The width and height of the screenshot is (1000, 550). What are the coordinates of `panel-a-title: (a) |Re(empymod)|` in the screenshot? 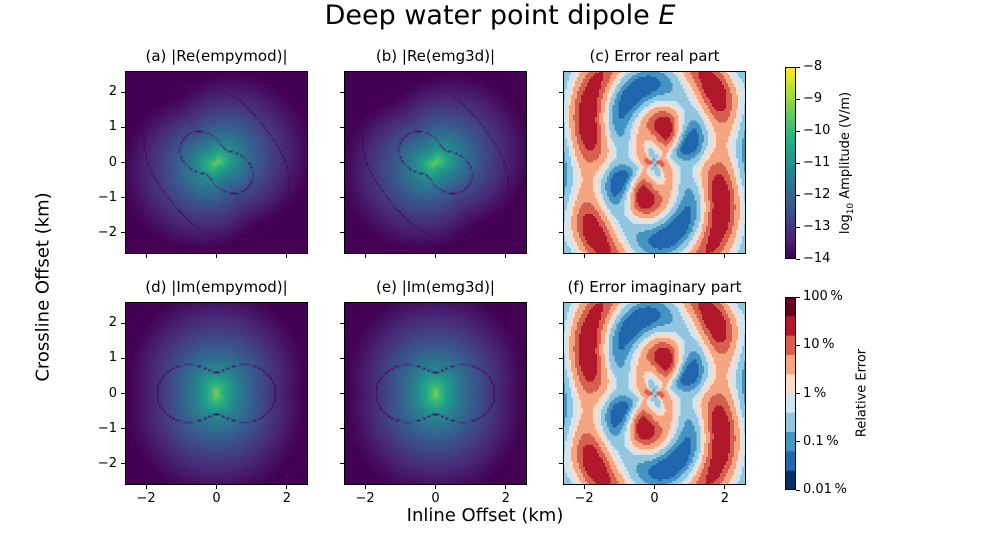 It's located at (216, 56).